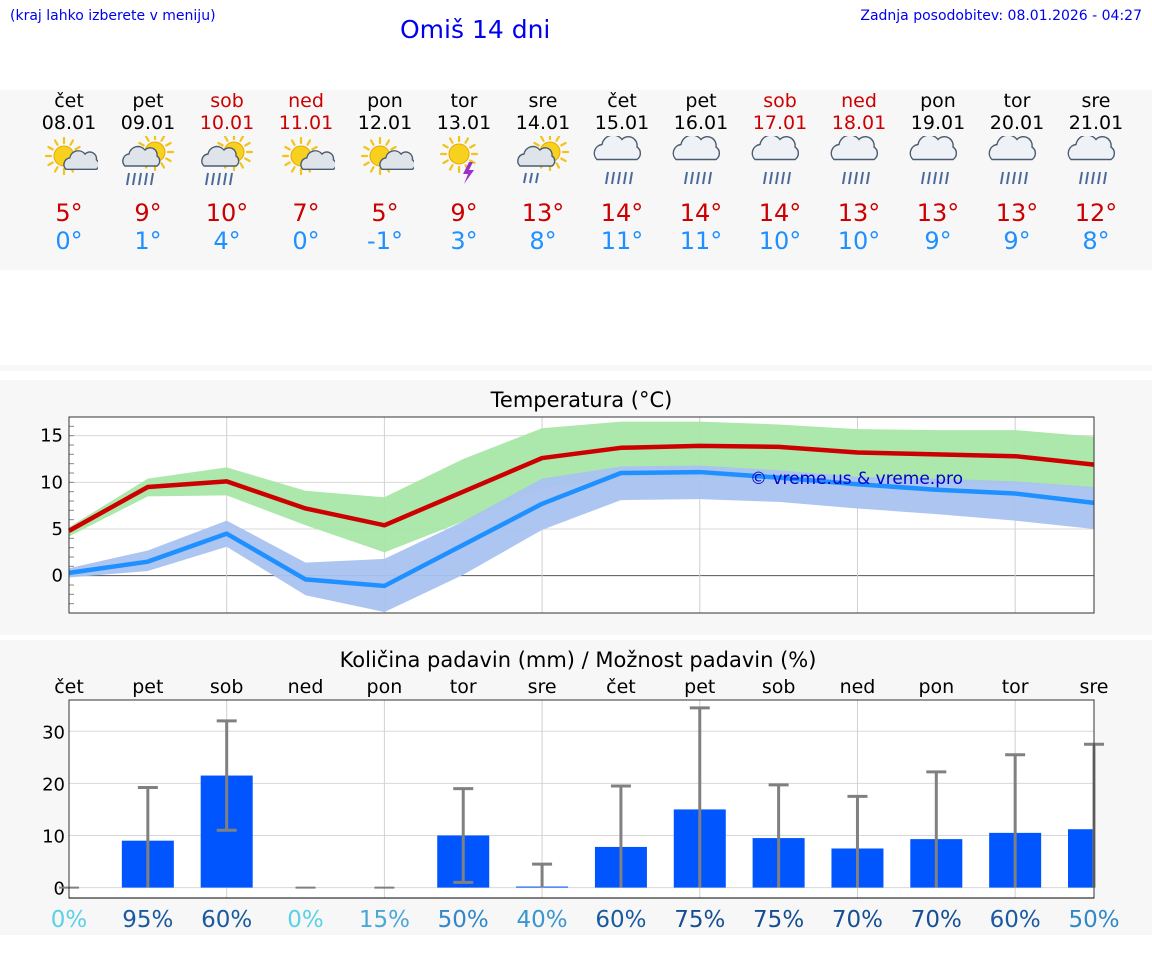  Describe the element at coordinates (1096, 213) in the screenshot. I see `max-temperature: 12°` at that location.